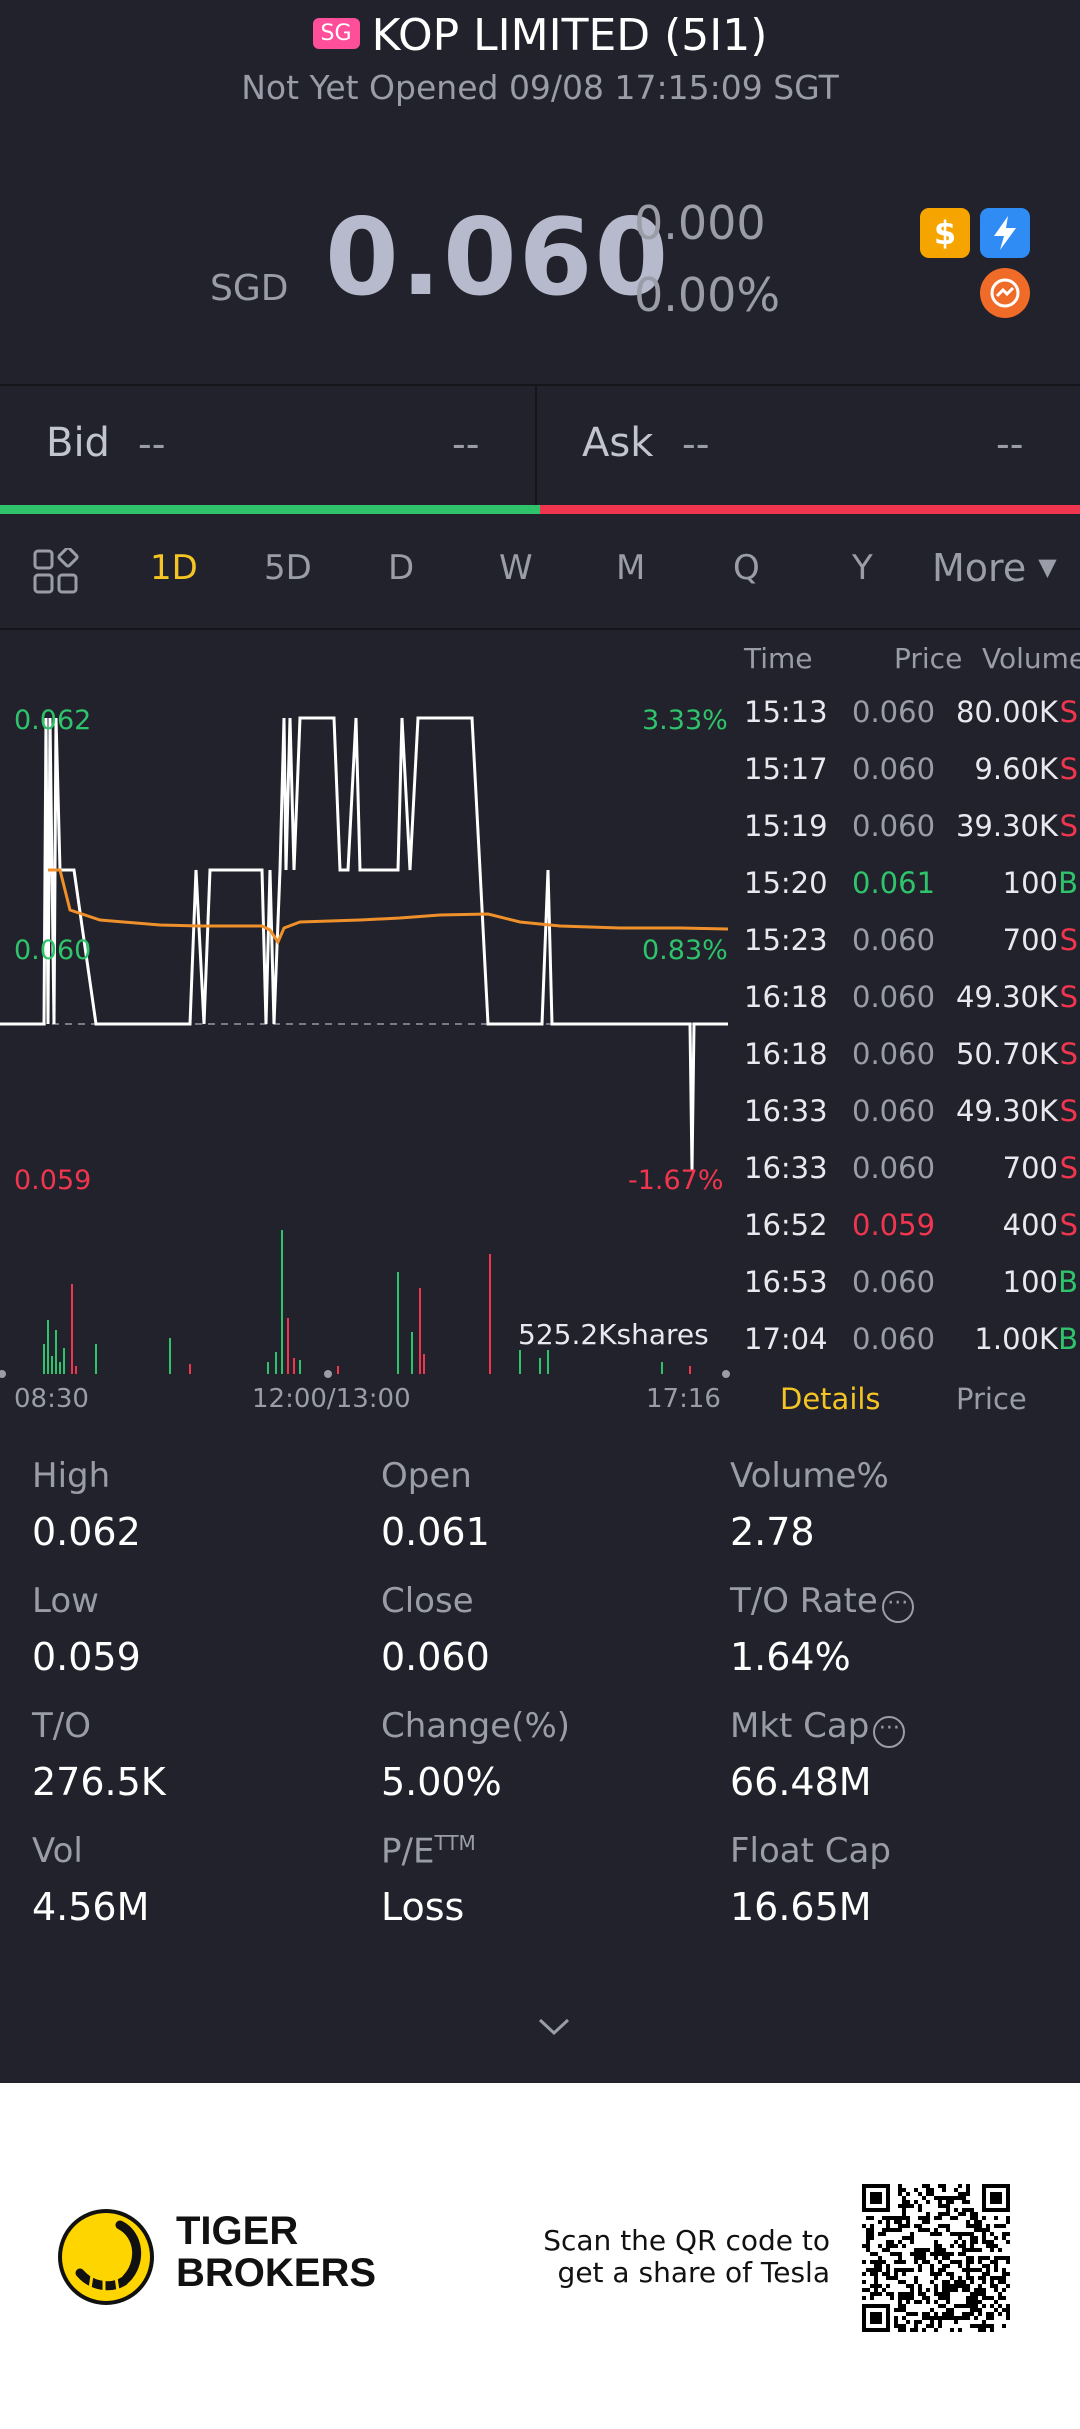  I want to click on trade-time: 15:19, so click(786, 826).